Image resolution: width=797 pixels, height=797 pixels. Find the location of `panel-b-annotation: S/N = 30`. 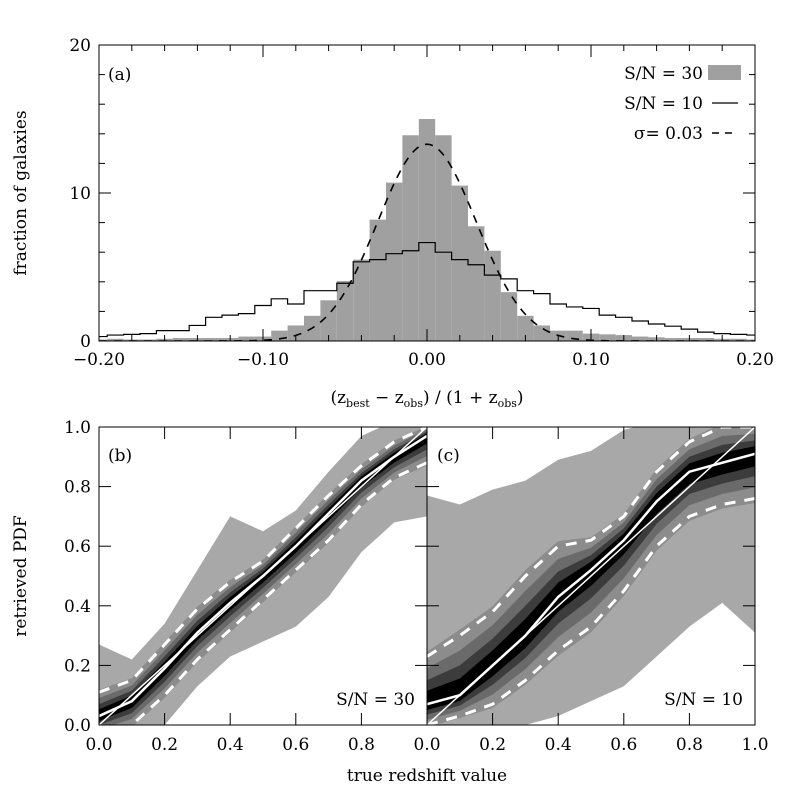

panel-b-annotation: S/N = 30 is located at coordinates (375, 700).